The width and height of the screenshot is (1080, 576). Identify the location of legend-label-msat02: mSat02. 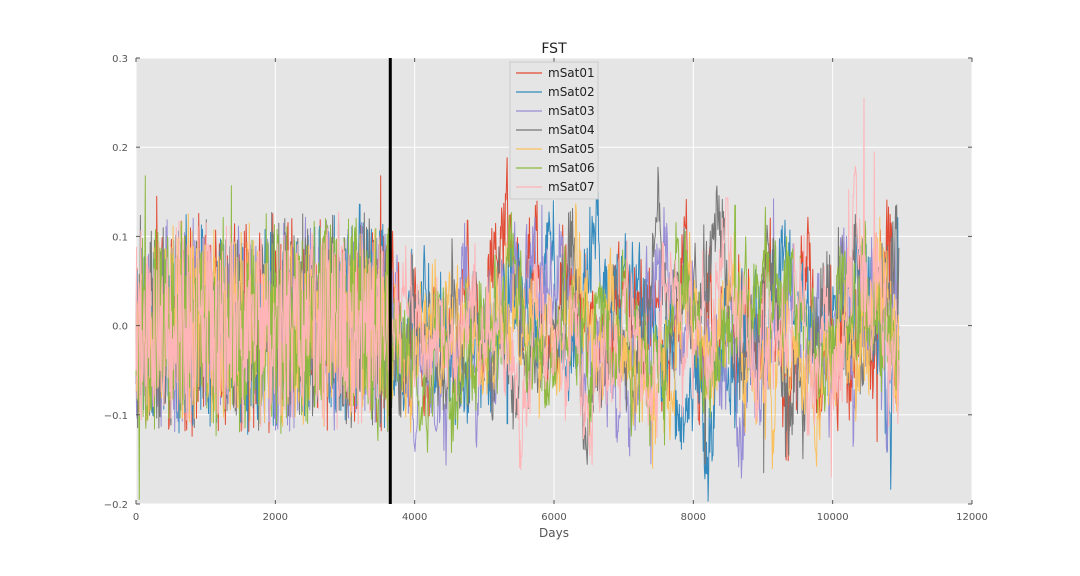
(571, 92).